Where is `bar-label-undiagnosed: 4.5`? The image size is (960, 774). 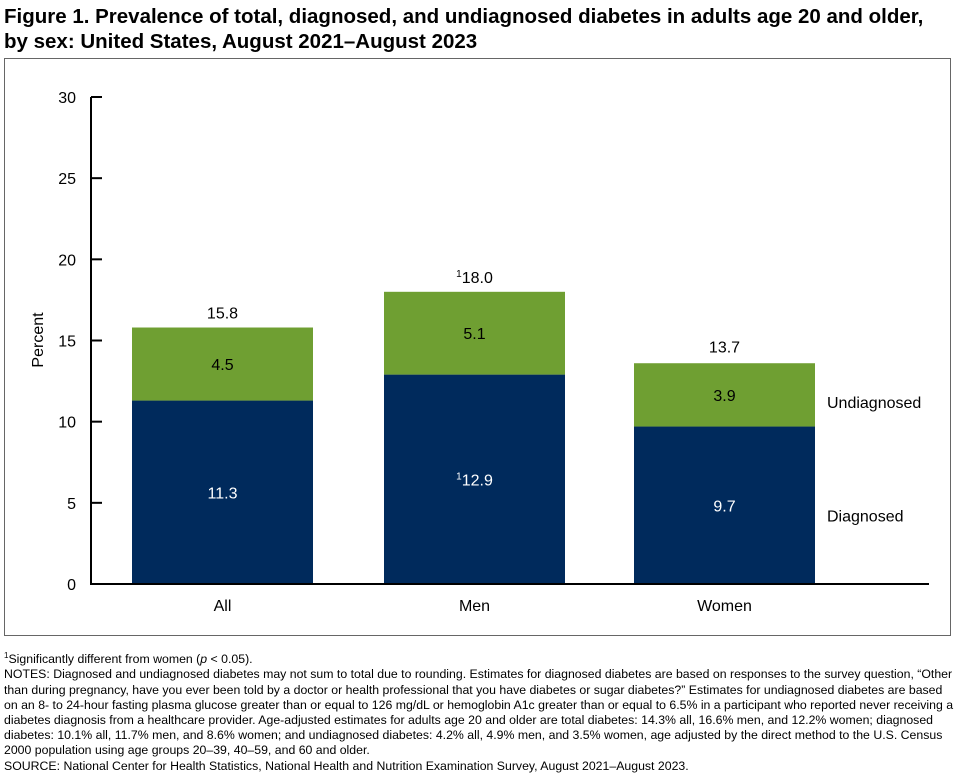 bar-label-undiagnosed: 4.5 is located at coordinates (222, 365).